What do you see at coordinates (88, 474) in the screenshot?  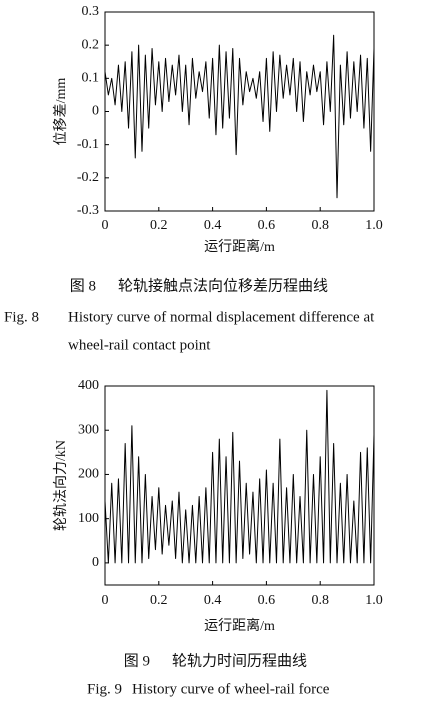 I see `y-tick-label: 200` at bounding box center [88, 474].